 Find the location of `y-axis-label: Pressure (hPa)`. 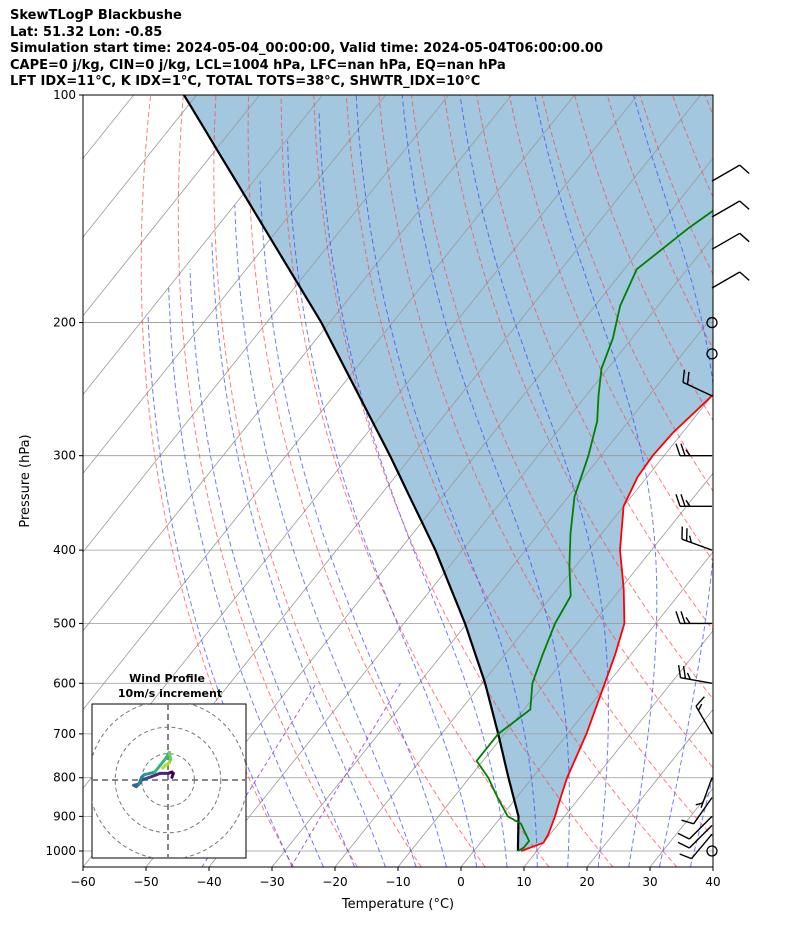

y-axis-label: Pressure (hPa) is located at coordinates (25, 480).